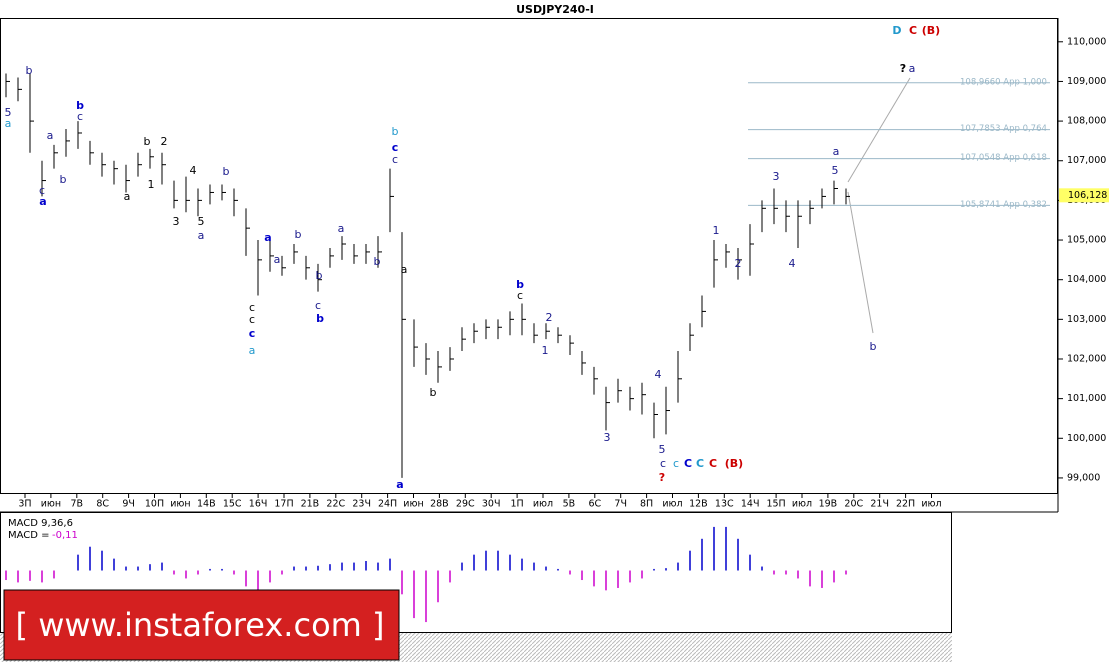  I want to click on x-tick-label: 15С, so click(232, 504).